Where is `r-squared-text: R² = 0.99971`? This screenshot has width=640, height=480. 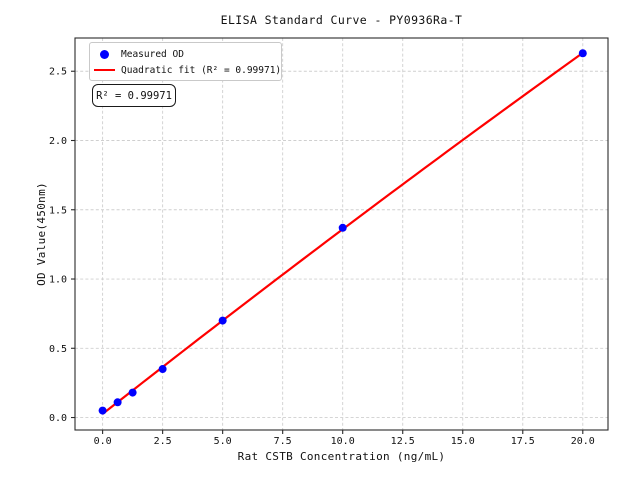
r-squared-text: R² = 0.99971 is located at coordinates (134, 95).